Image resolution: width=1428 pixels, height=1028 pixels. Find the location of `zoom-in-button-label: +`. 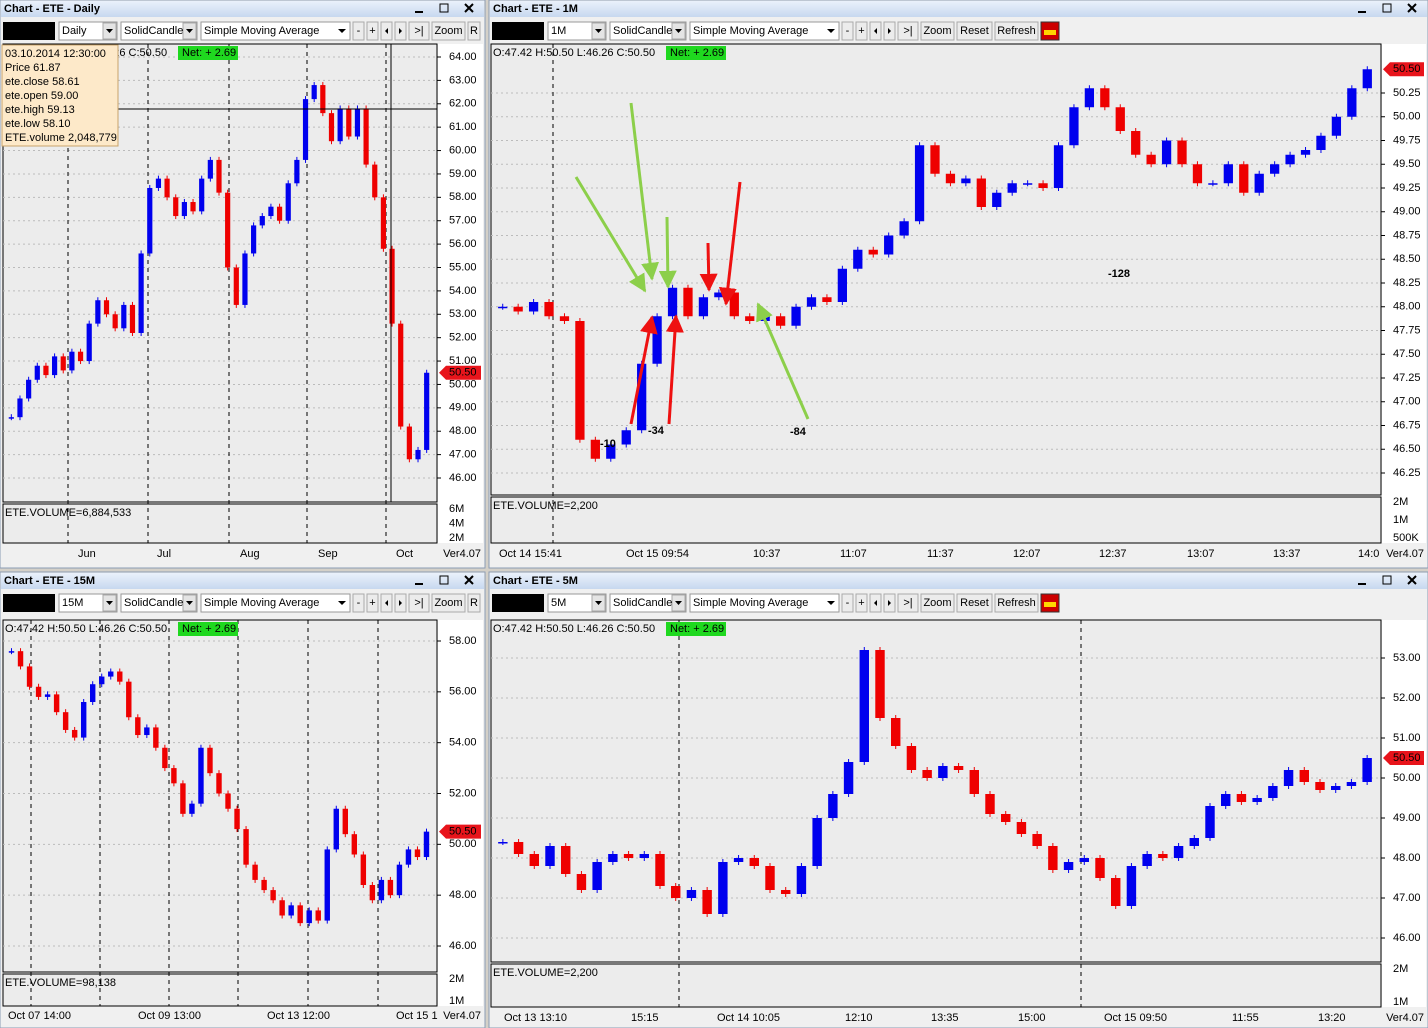

zoom-in-button-label: + is located at coordinates (372, 603).